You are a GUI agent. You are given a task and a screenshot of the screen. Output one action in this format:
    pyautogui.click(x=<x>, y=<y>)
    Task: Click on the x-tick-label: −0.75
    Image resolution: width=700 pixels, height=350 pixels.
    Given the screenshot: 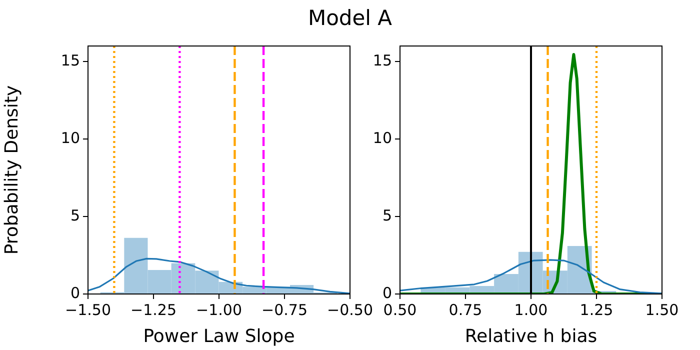 What is the action you would take?
    pyautogui.click(x=285, y=309)
    